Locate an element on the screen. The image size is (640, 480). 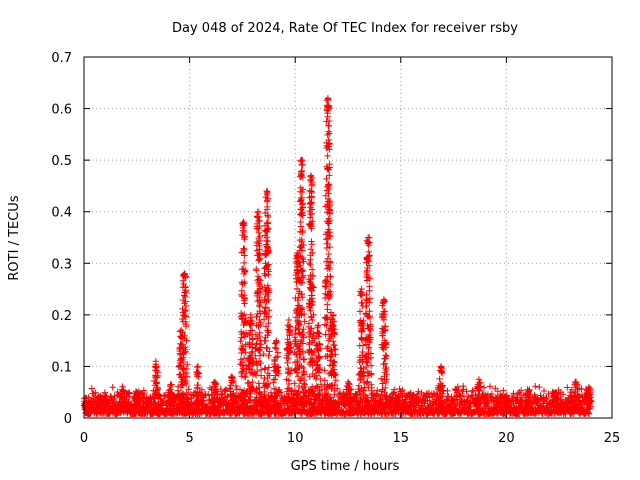
x-tick-label: 5 is located at coordinates (189, 438).